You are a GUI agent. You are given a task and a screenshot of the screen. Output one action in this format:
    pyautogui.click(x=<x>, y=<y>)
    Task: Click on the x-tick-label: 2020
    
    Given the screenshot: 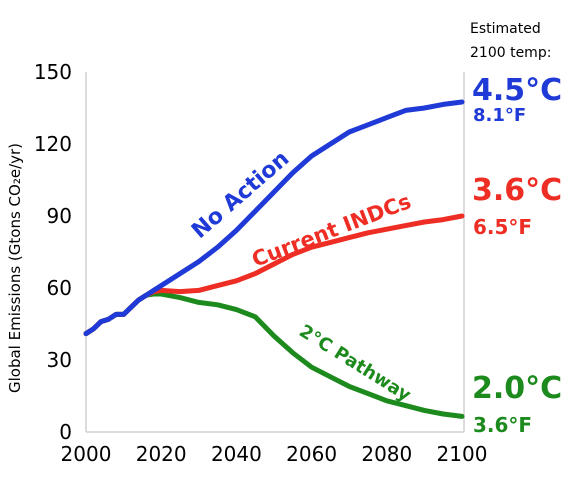 What is the action you would take?
    pyautogui.click(x=161, y=454)
    